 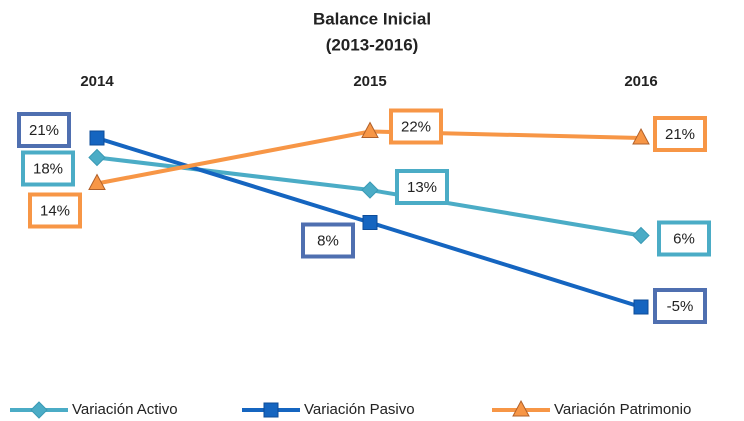 I want to click on chart-subtitle: (2013-2016), so click(x=372, y=44).